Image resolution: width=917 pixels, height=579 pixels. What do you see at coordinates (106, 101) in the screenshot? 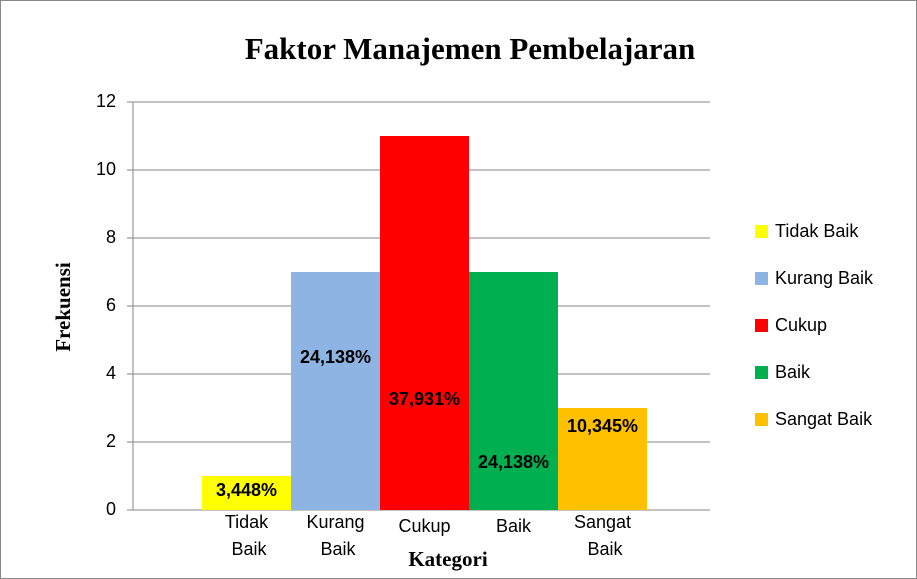
I see `y-tick-label: 12` at bounding box center [106, 101].